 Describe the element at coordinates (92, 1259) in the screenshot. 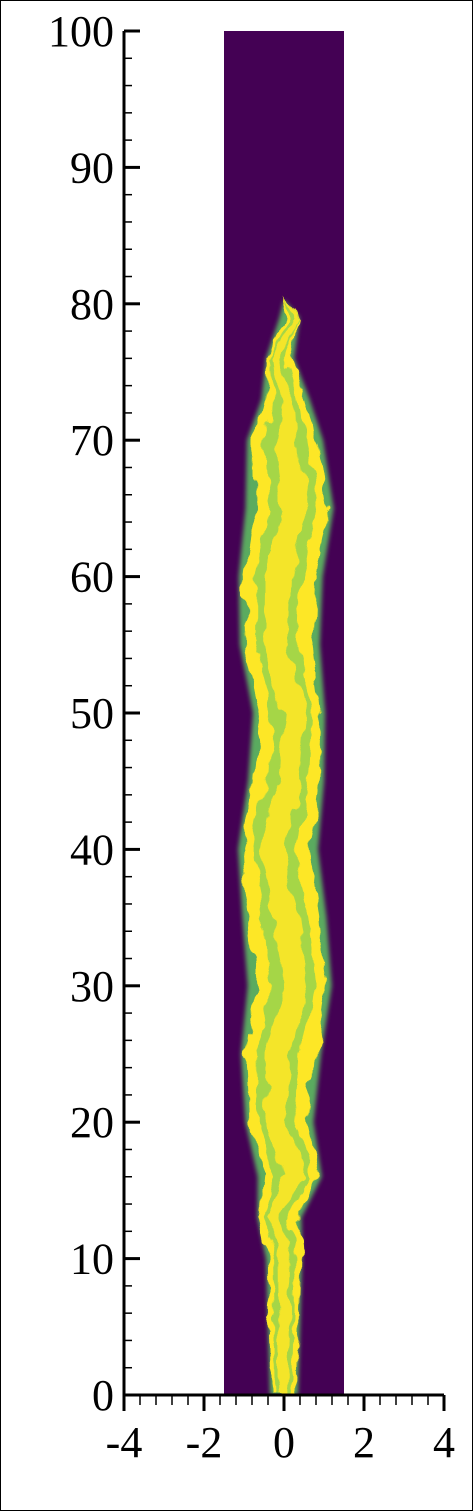

I see `y-tick-label-10: 10` at that location.